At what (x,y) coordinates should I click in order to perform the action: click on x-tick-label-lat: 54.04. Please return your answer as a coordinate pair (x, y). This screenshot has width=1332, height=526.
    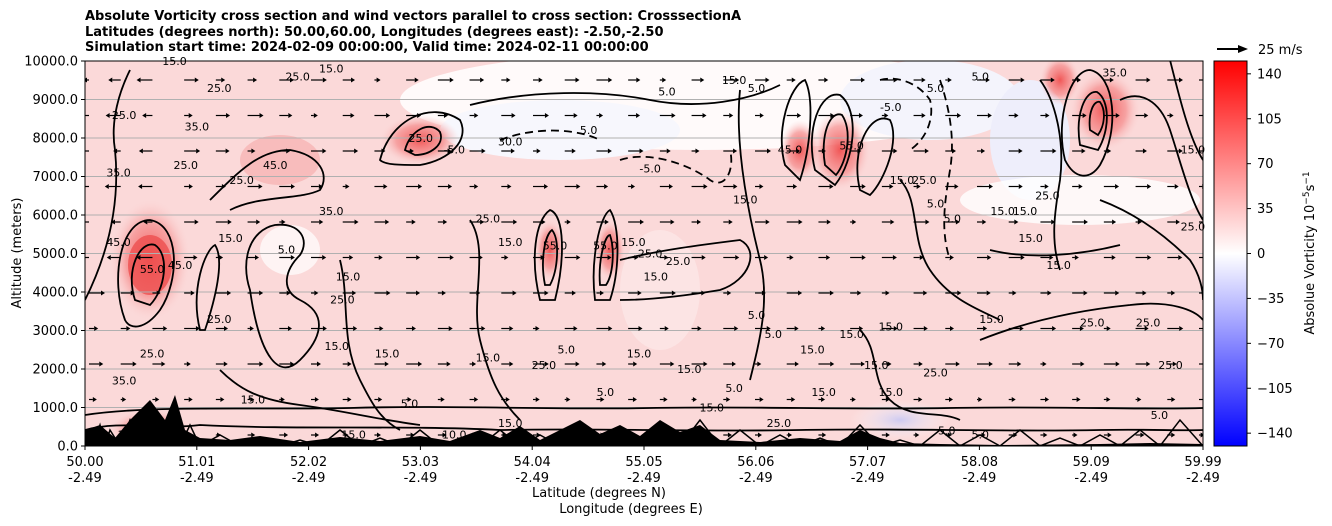
    Looking at the image, I should click on (532, 462).